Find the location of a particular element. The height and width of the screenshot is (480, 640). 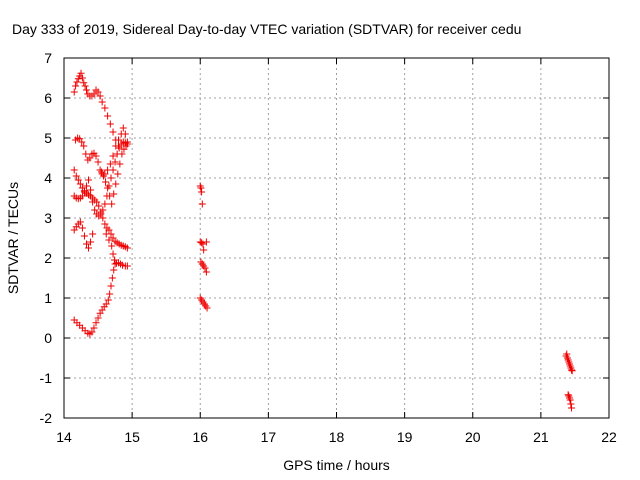

y-tick-label: -2 is located at coordinates (46, 418).